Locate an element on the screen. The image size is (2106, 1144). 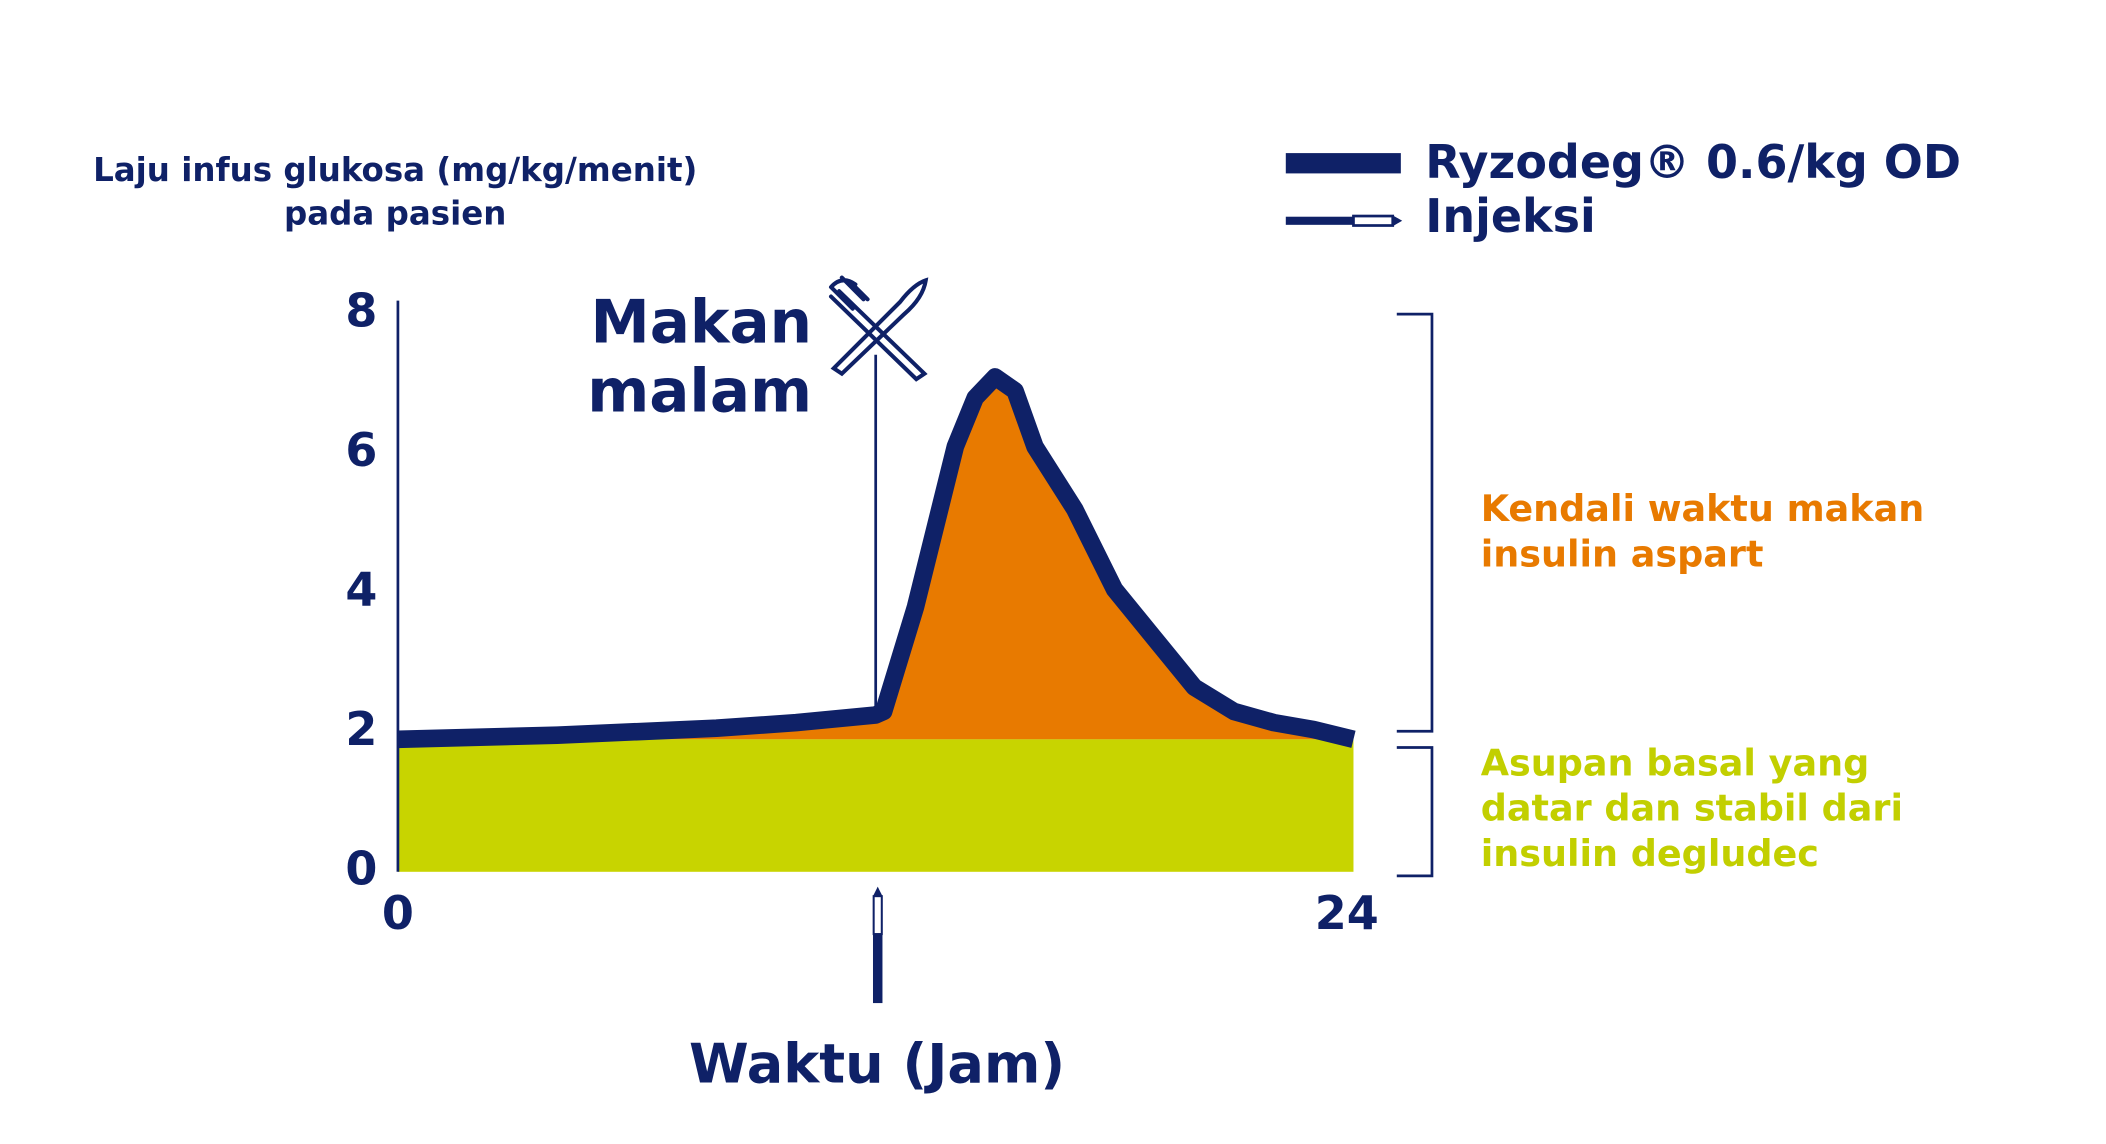
basal-brace is located at coordinates (1415, 812).